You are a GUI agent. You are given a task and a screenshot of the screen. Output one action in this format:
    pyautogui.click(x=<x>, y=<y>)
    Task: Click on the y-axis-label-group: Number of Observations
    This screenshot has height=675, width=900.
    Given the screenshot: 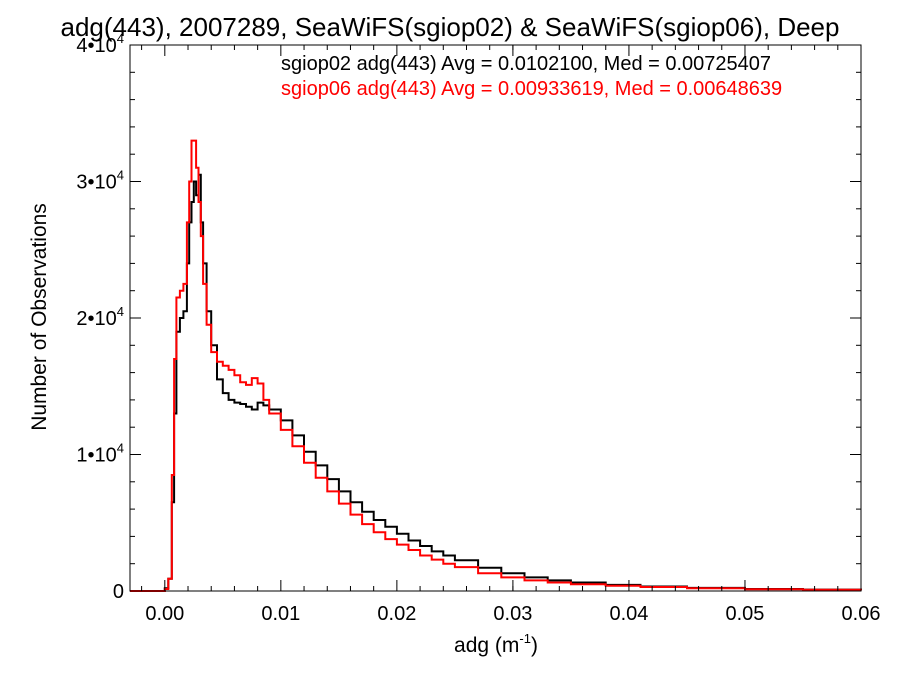 What is the action you would take?
    pyautogui.click(x=39, y=317)
    